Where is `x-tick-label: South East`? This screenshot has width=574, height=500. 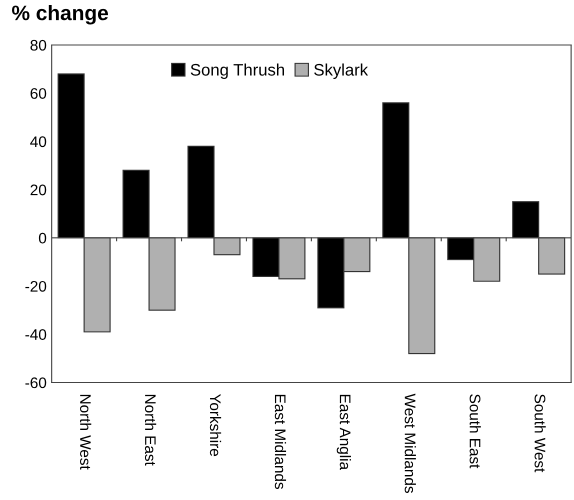 x-tick-label: South East is located at coordinates (475, 431).